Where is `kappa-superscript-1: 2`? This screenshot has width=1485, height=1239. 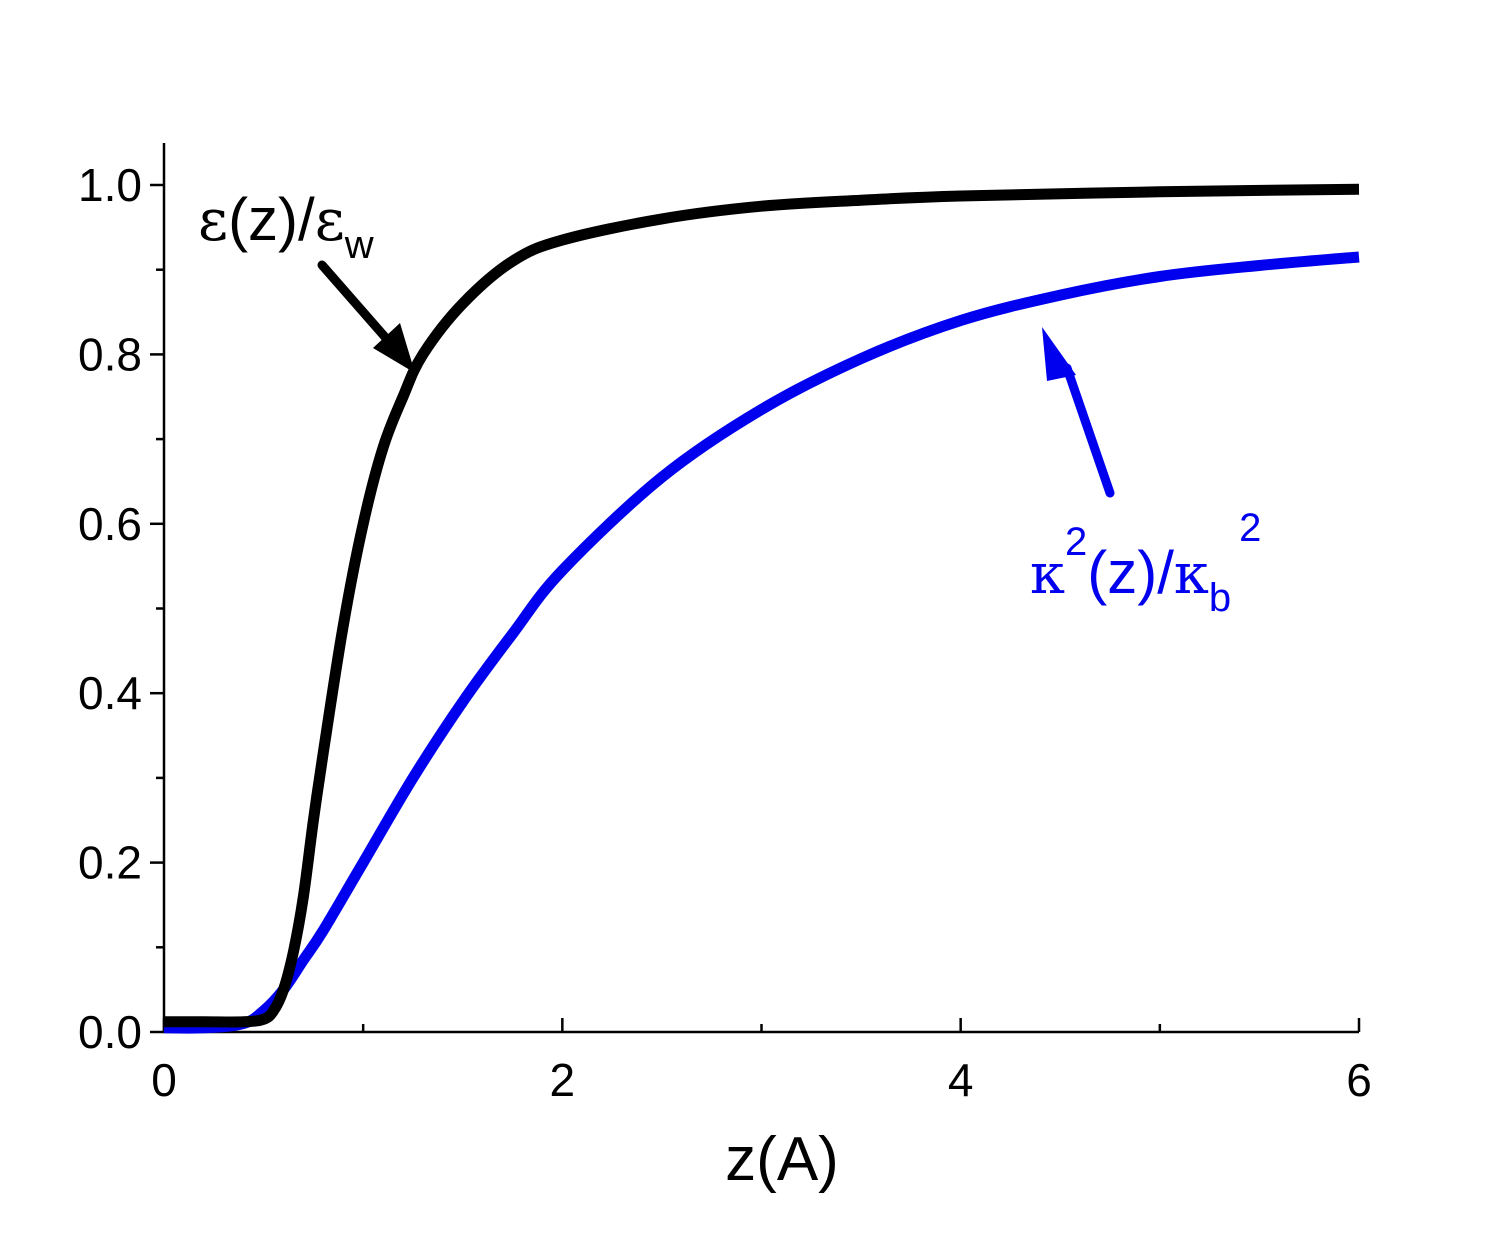 kappa-superscript-1: 2 is located at coordinates (1076, 542).